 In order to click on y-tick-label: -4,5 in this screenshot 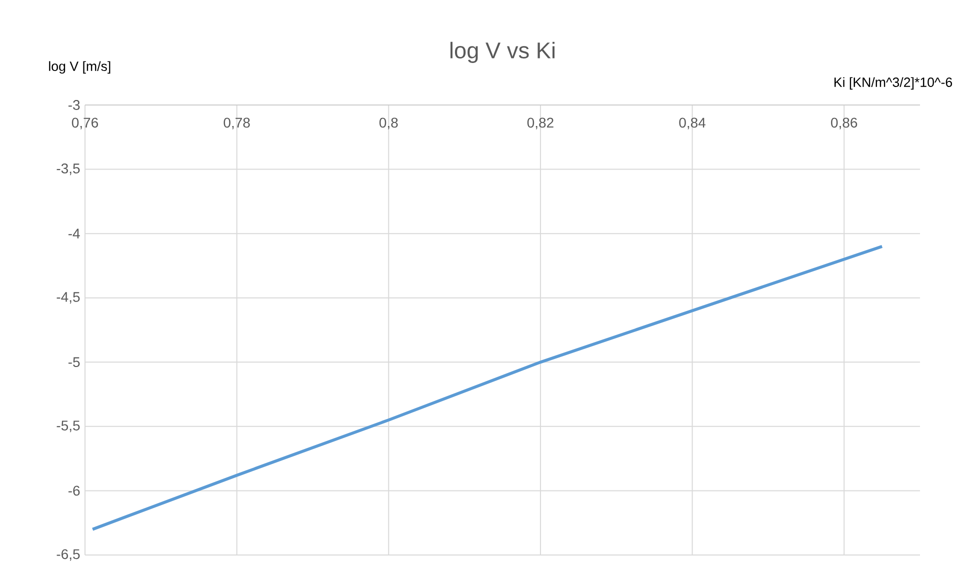, I will do `click(68, 298)`.